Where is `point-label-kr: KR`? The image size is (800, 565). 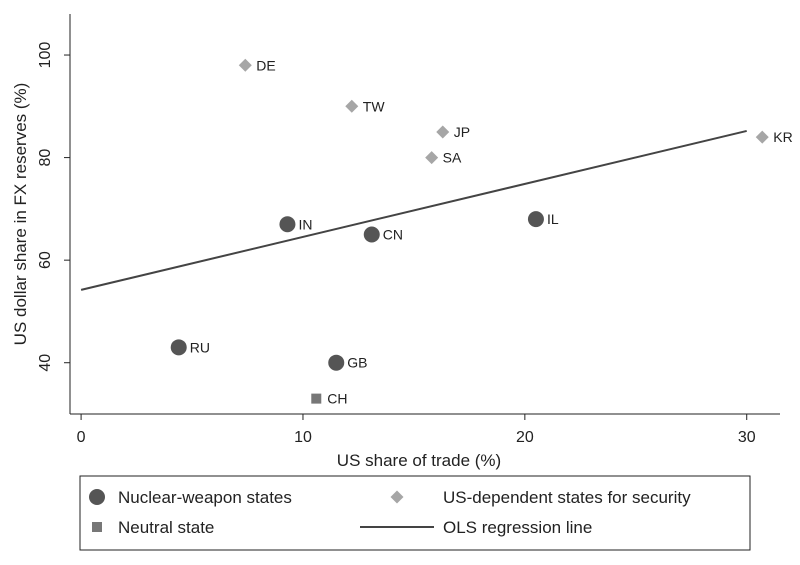 point-label-kr: KR is located at coordinates (782, 137).